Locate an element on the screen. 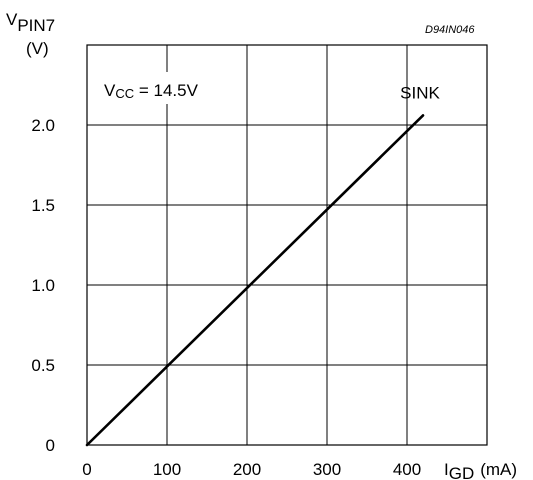 The image size is (533, 480). y-tick-label: 0 is located at coordinates (50, 445).